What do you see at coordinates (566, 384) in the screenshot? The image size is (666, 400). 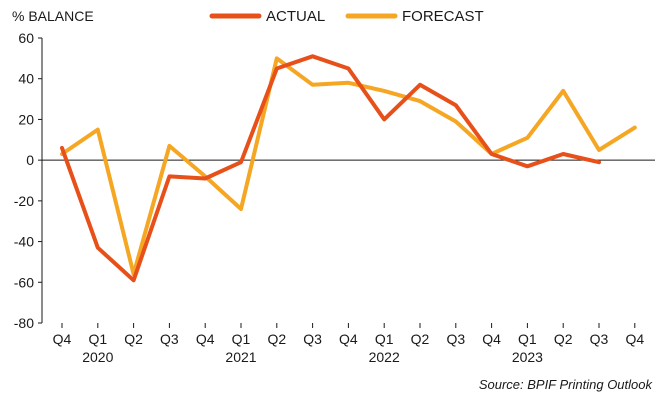 I see `source-note: Source: BPIF Printing Outlook` at bounding box center [566, 384].